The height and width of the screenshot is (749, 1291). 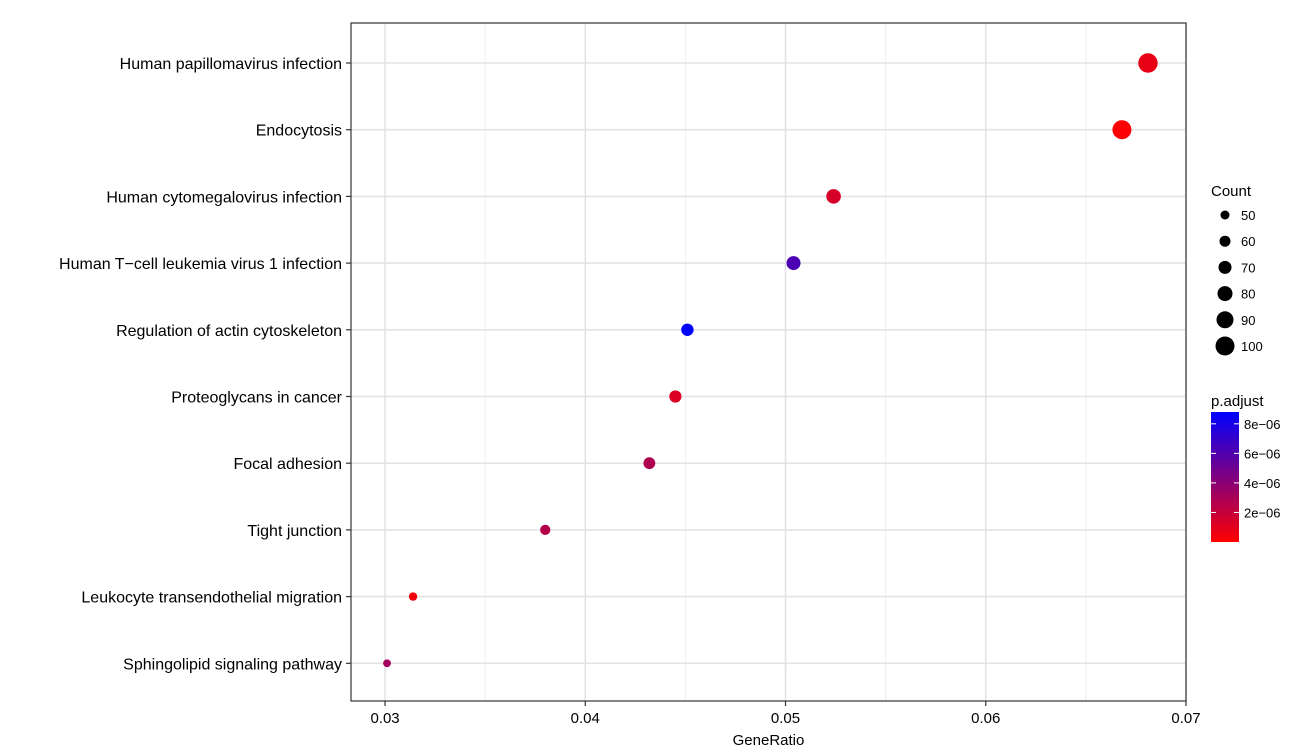 What do you see at coordinates (785, 718) in the screenshot?
I see `x-tick-label: 0.05` at bounding box center [785, 718].